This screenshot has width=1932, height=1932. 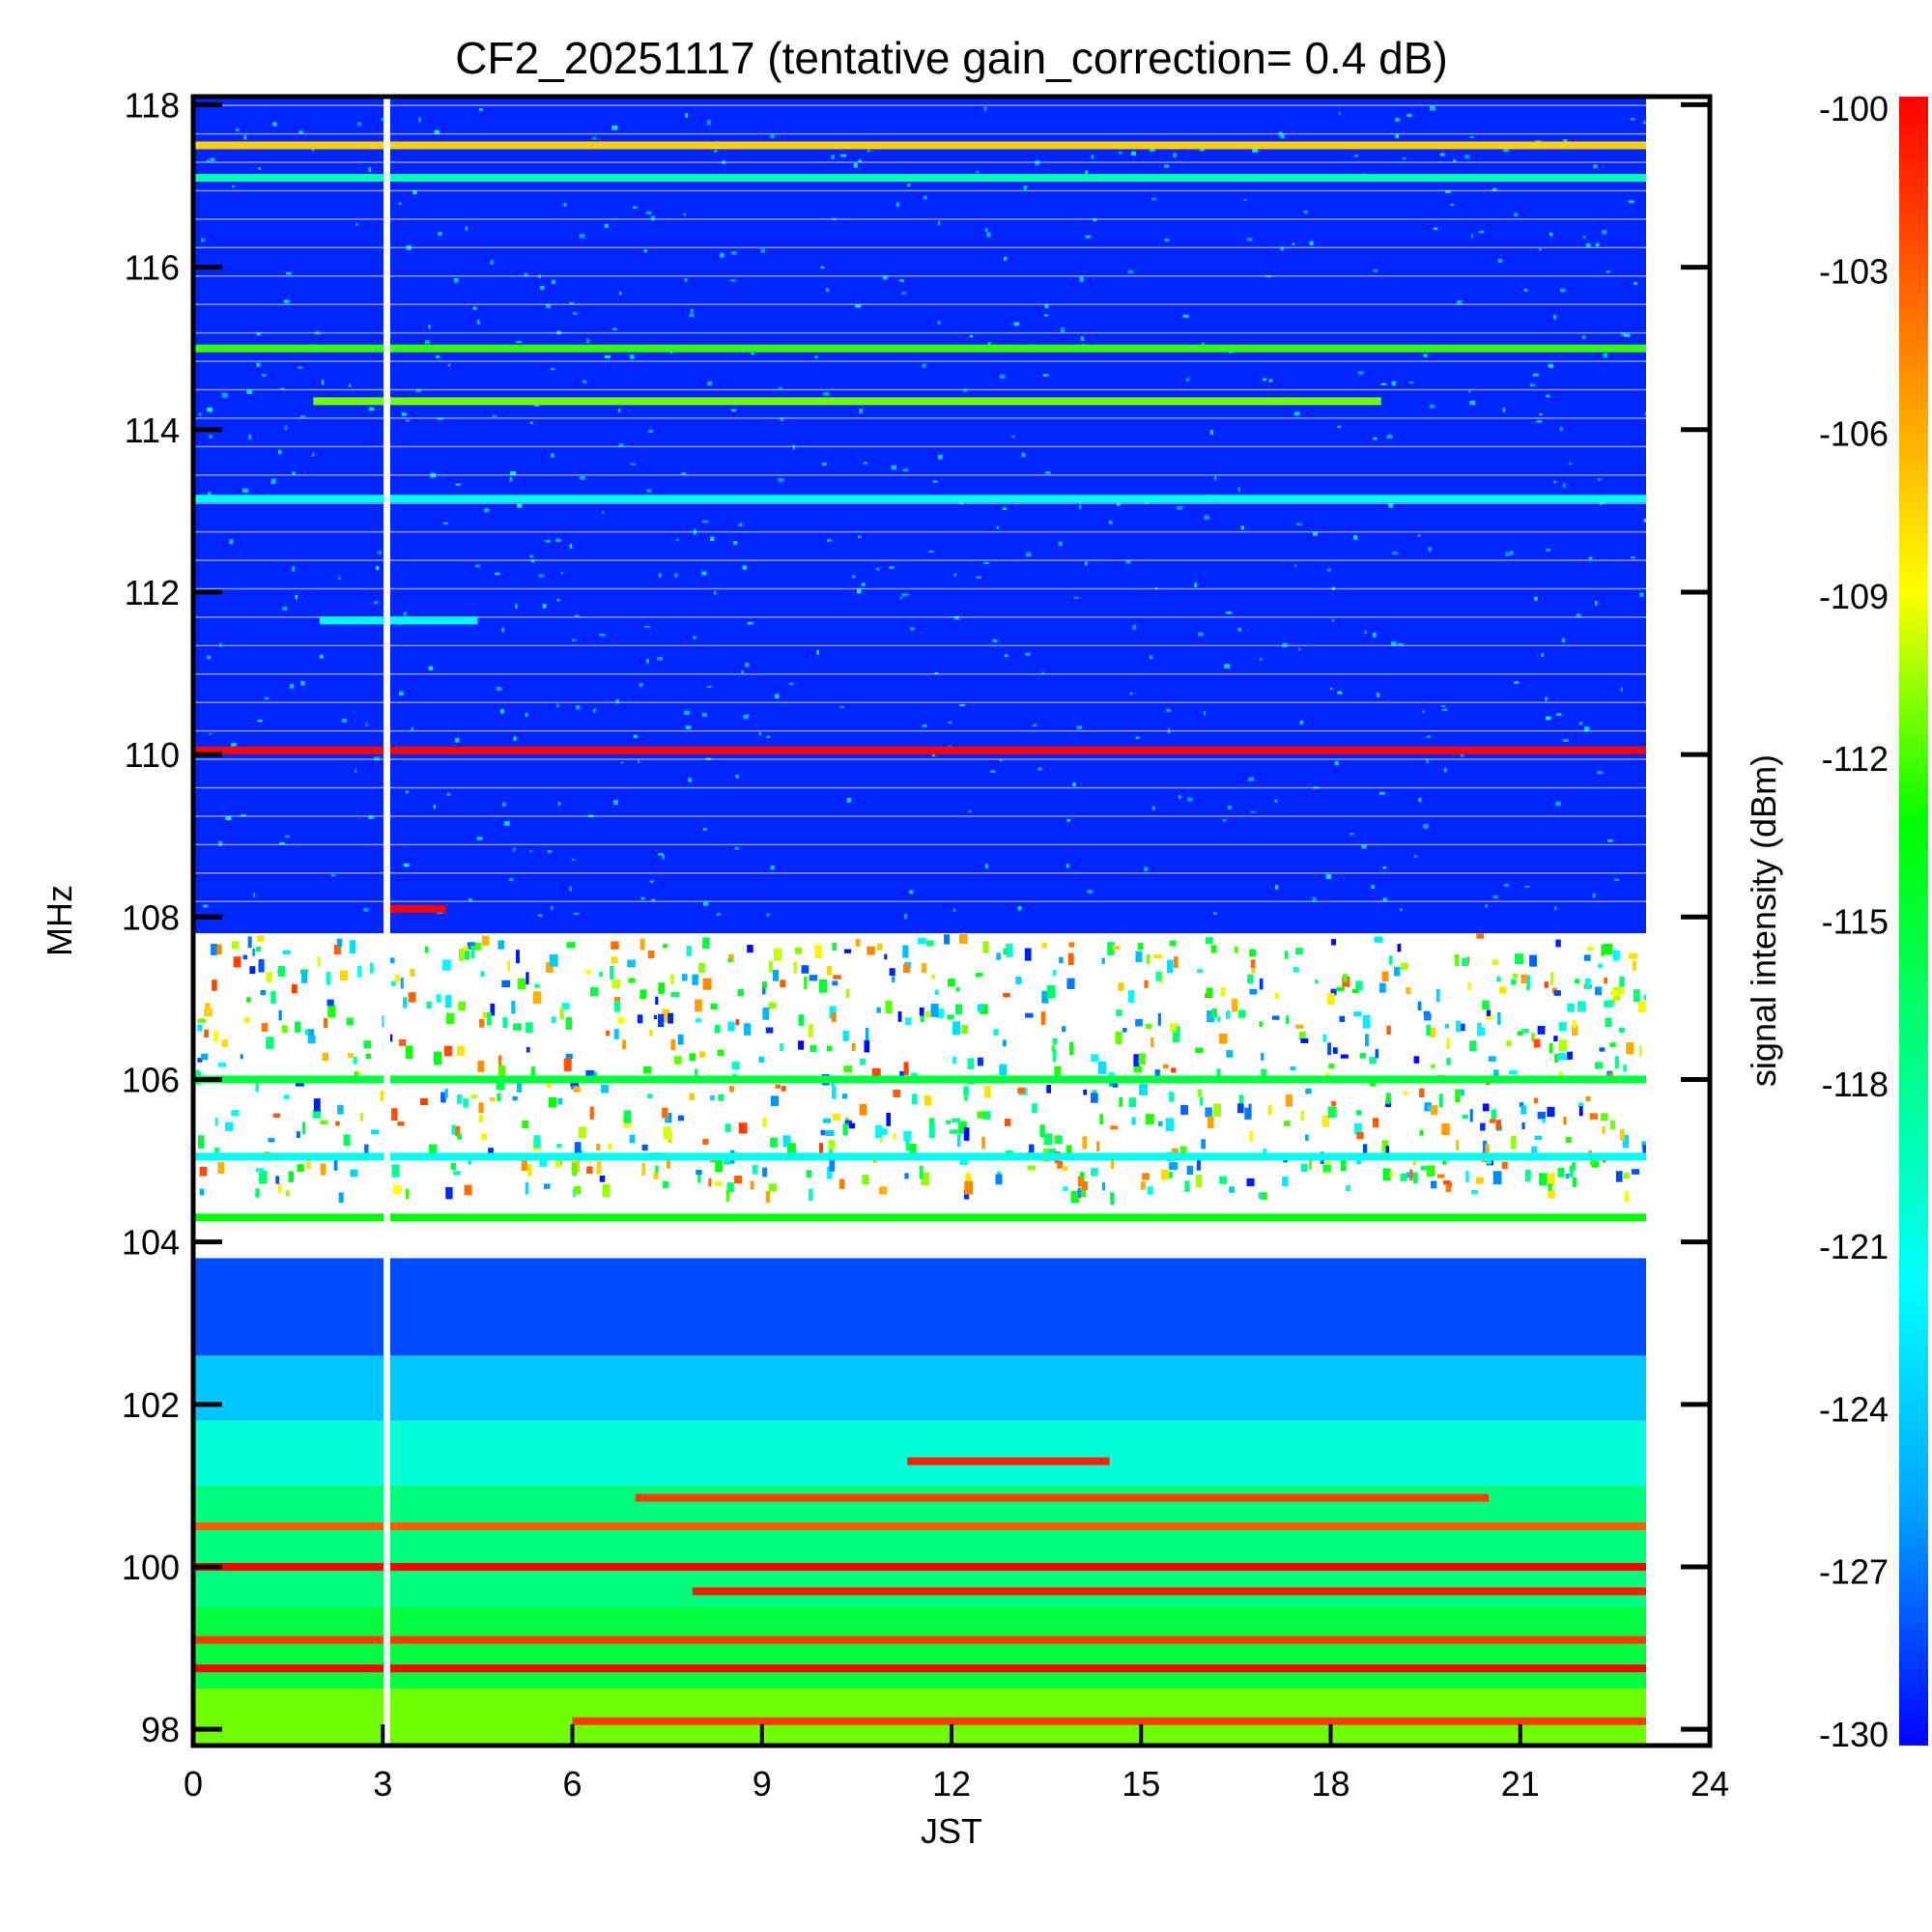 What do you see at coordinates (1520, 1784) in the screenshot?
I see `x-tick-label: 21` at bounding box center [1520, 1784].